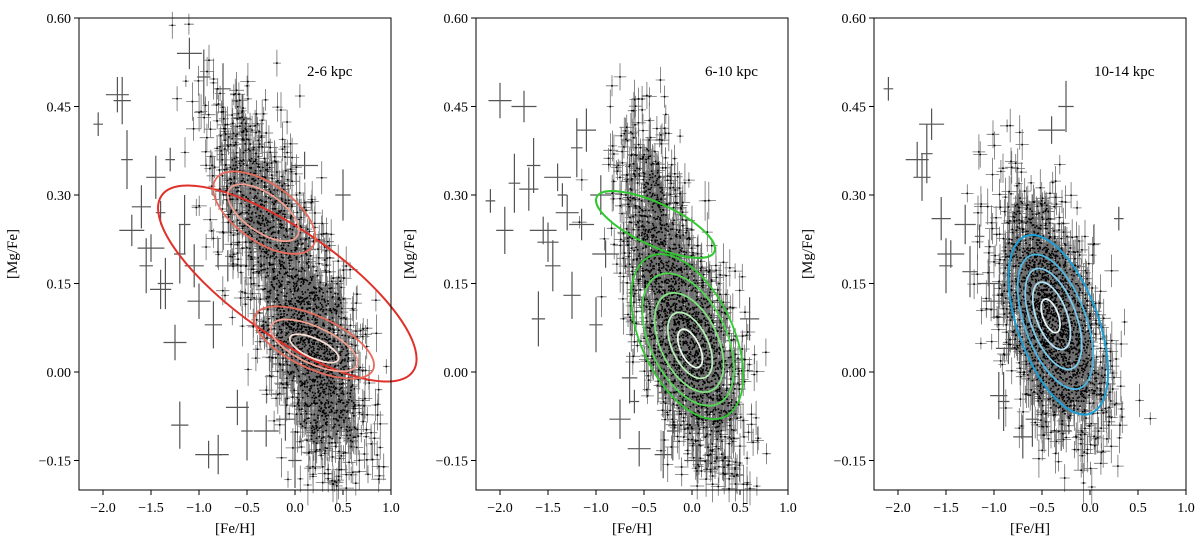 This screenshot has height=539, width=1200. Describe the element at coordinates (170, 159) in the screenshot. I see `outlier-error-bar` at that location.